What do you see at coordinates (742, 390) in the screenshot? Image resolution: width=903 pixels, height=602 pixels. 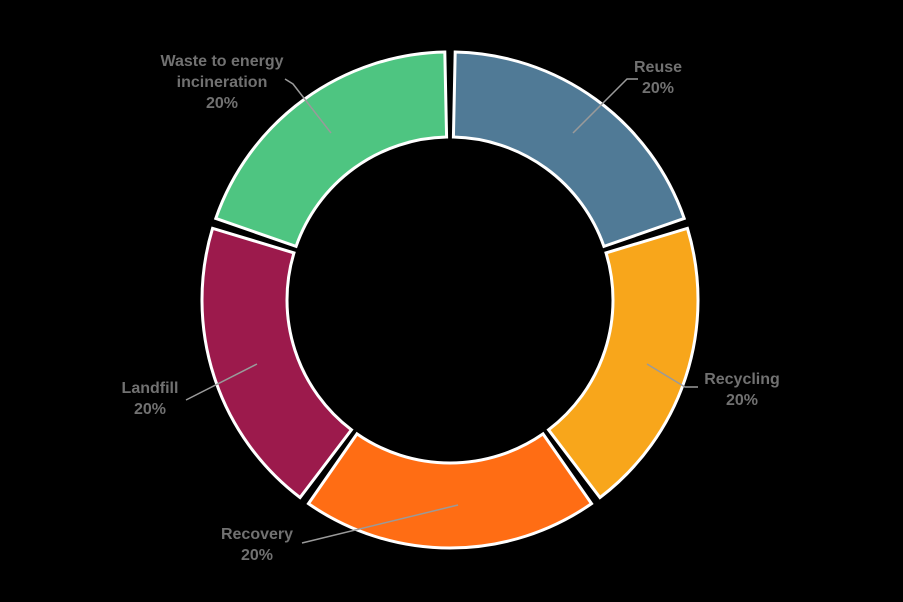 I see `slice-label-recycling: Recycling 20%` at bounding box center [742, 390].